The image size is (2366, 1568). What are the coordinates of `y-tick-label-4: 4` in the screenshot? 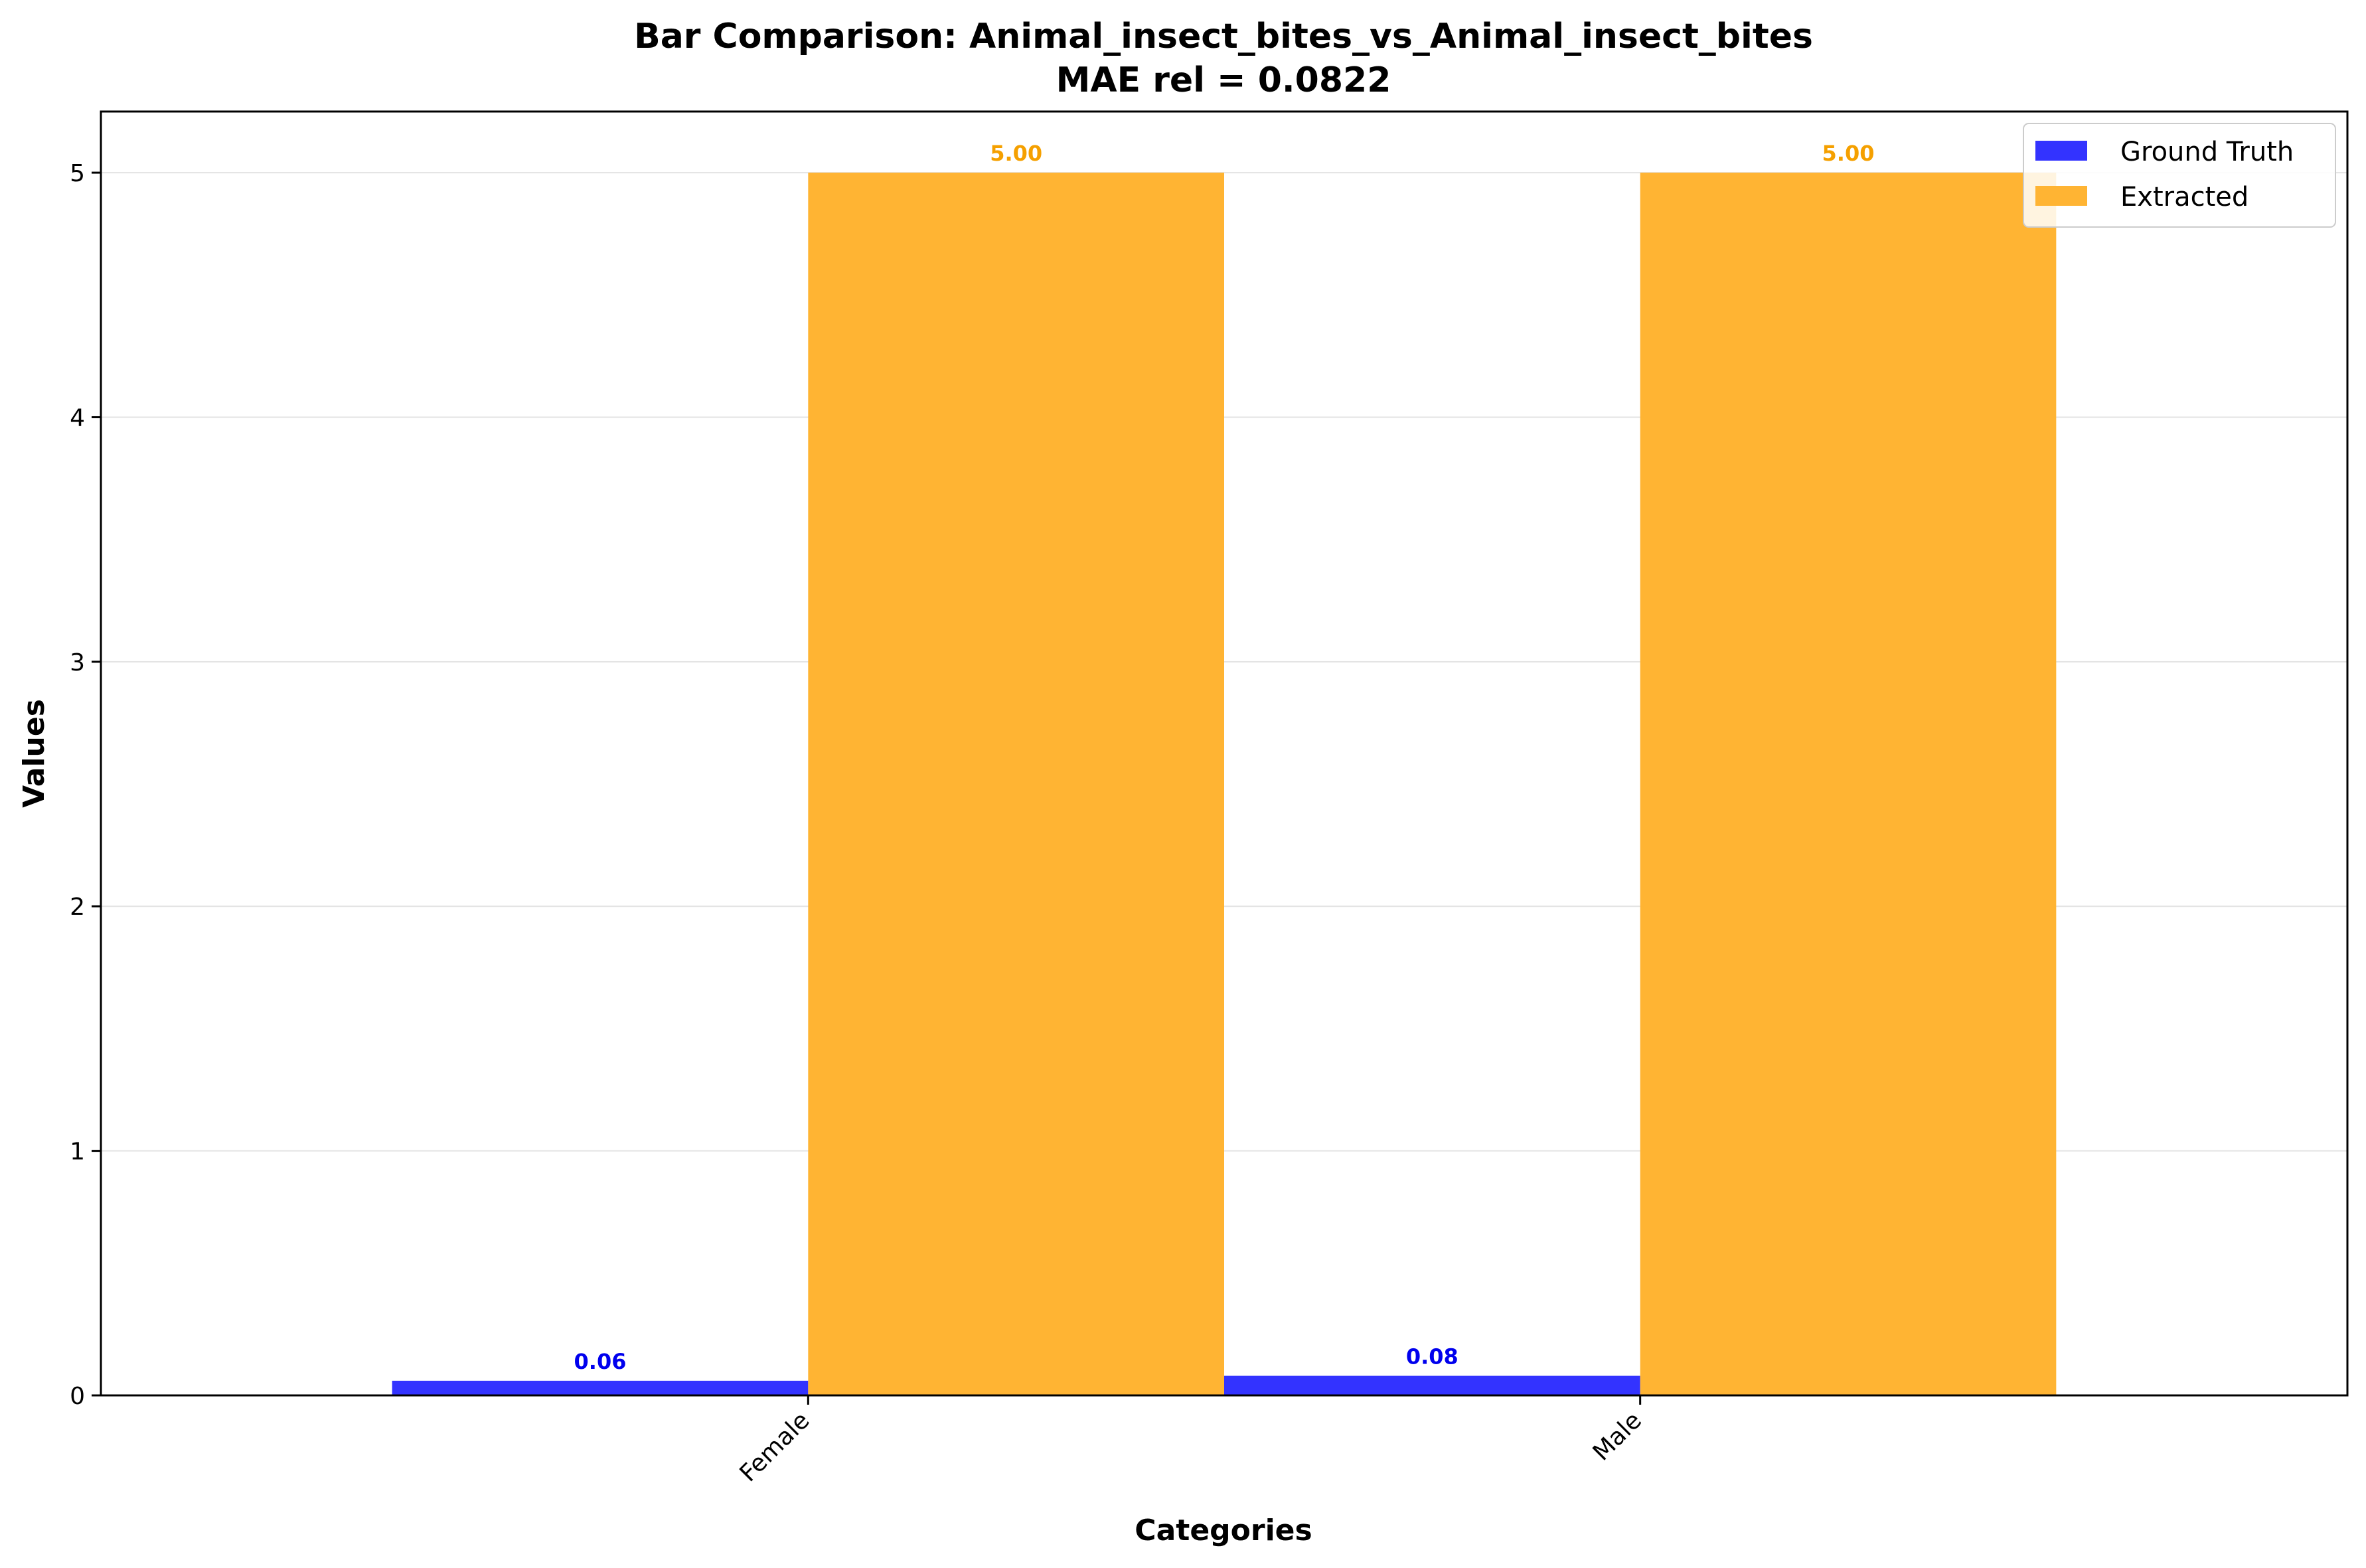 It's located at (78, 418).